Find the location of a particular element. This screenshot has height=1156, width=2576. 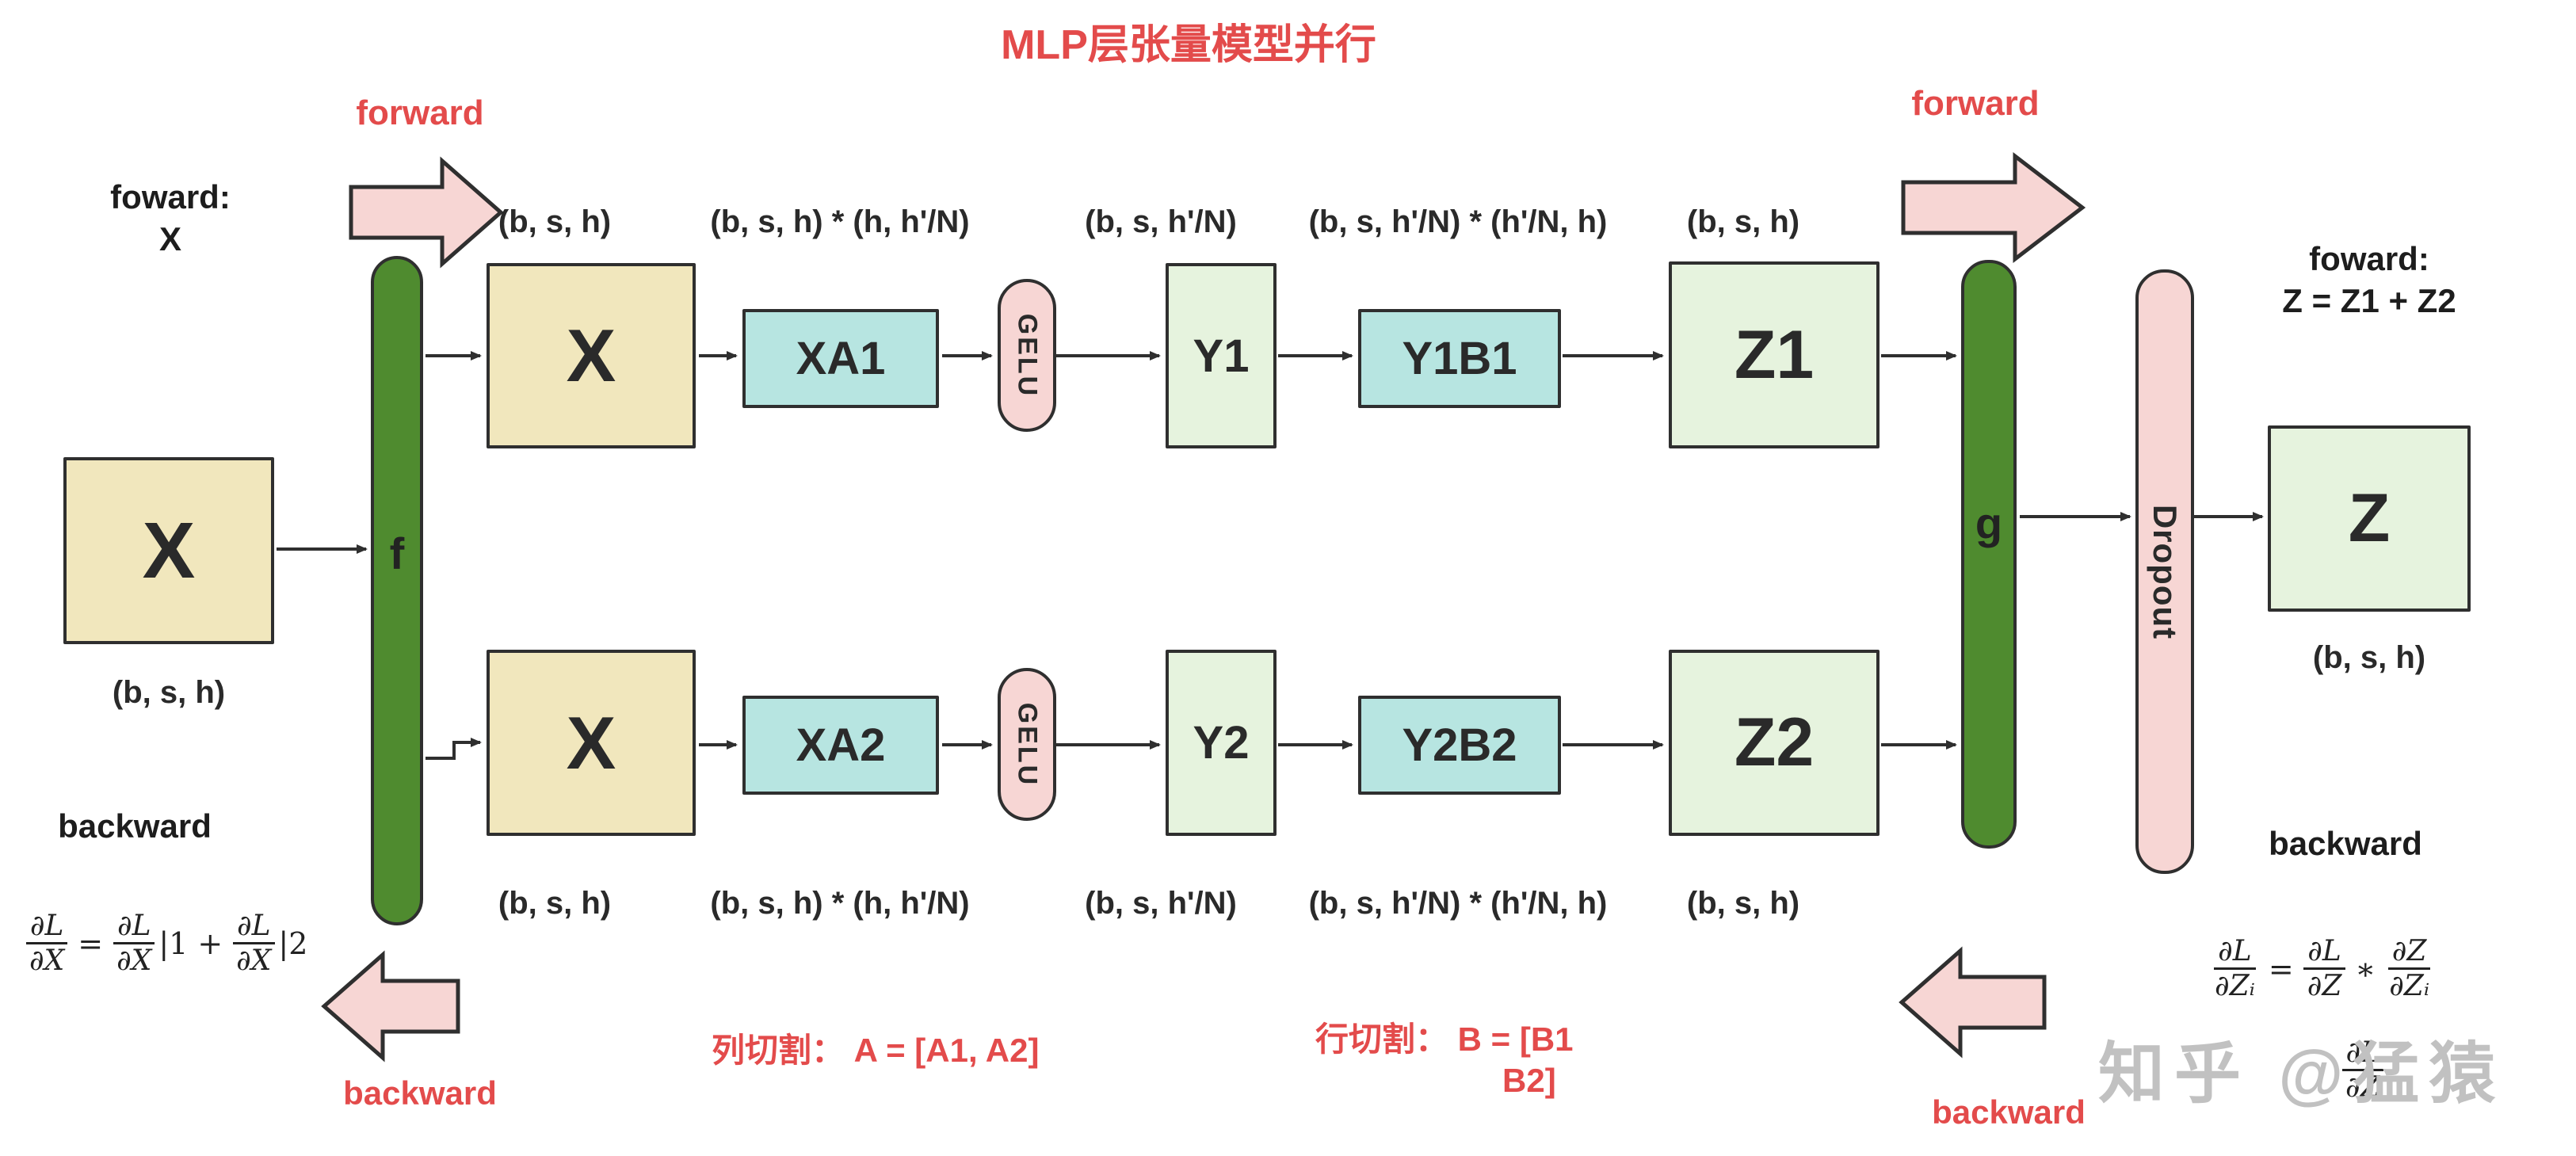

forward-note-right: foward: Z = Z1 + Z2 is located at coordinates (2369, 280).